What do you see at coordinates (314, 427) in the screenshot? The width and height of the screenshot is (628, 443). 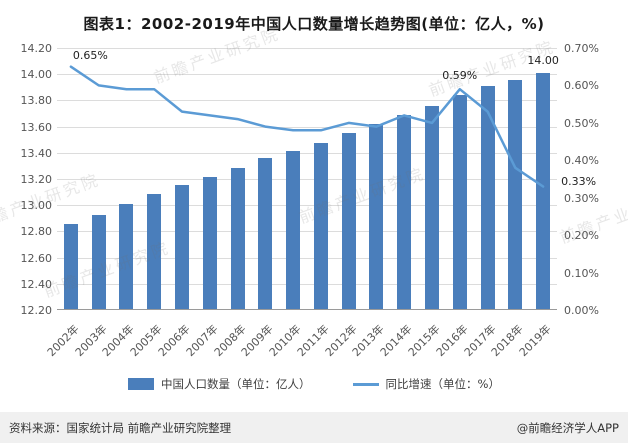 I see `footer-bar: 资料来源：国家统计局 前瞻产业研究院整理 @前瞻经济学人APP` at bounding box center [314, 427].